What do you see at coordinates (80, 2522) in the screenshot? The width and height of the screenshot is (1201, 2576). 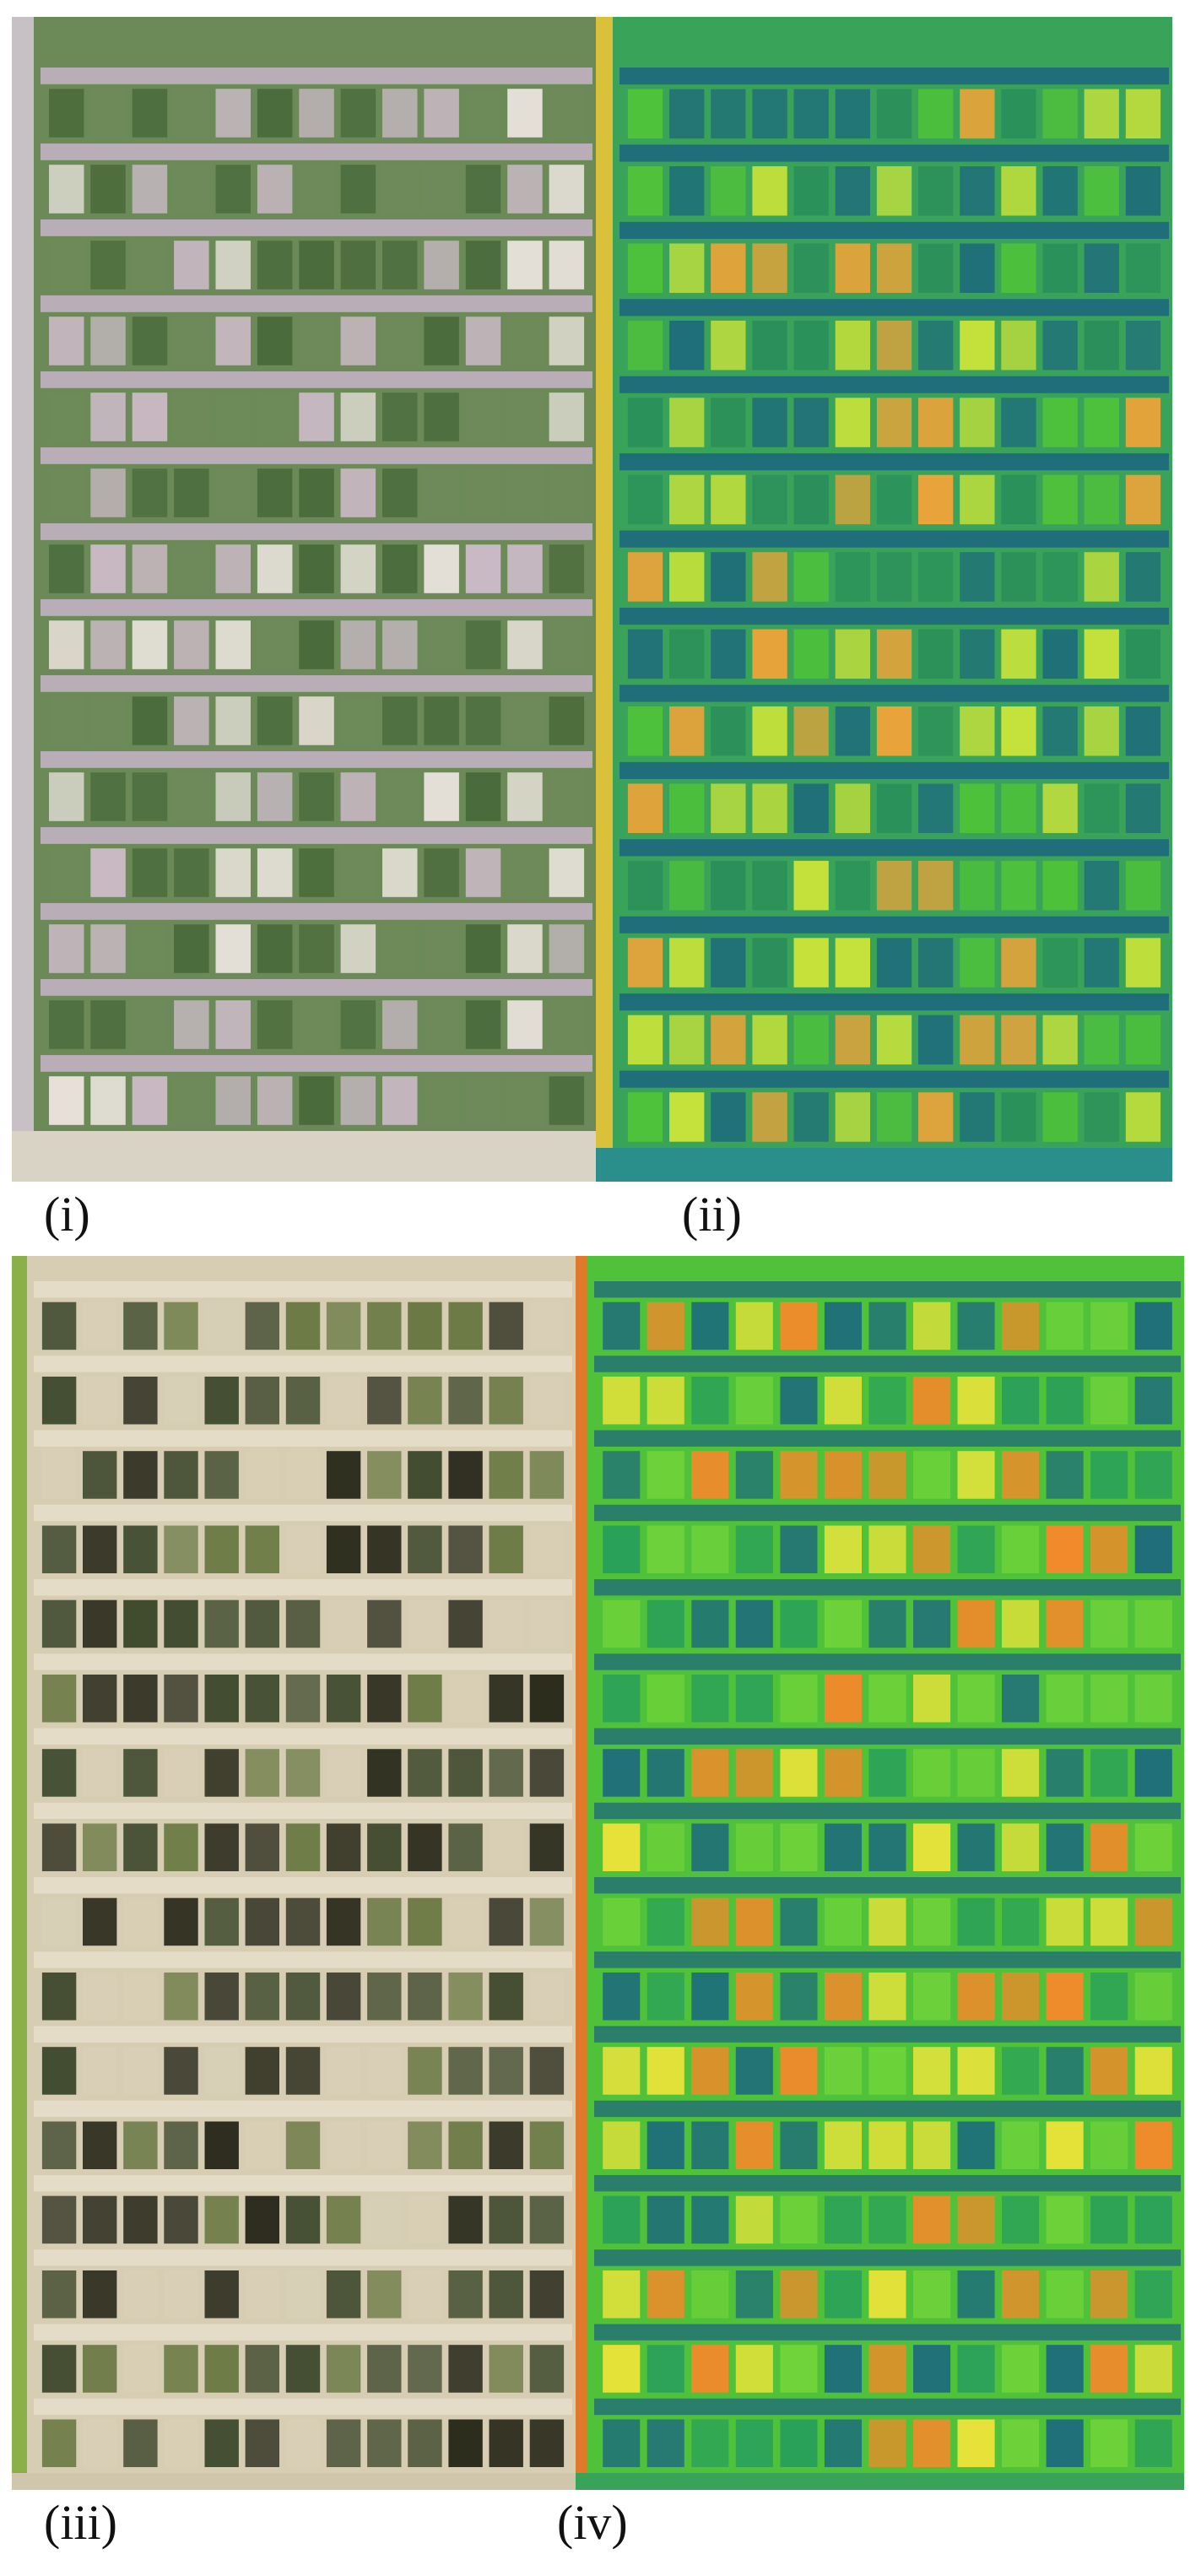 I see `panel-label-iii: (iii)` at bounding box center [80, 2522].